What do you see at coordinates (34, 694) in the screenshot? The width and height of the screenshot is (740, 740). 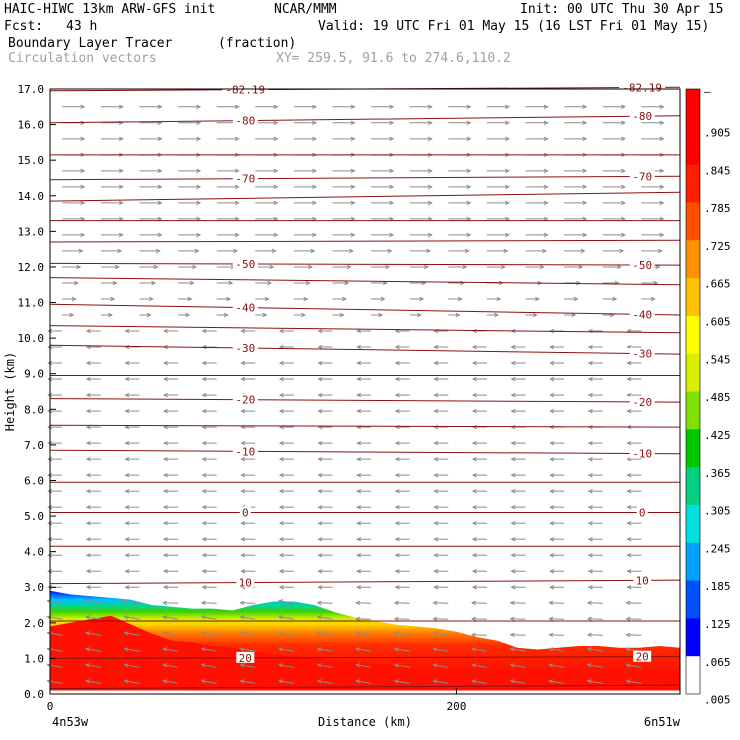 I see `y-tick-label: 0.0` at bounding box center [34, 694].